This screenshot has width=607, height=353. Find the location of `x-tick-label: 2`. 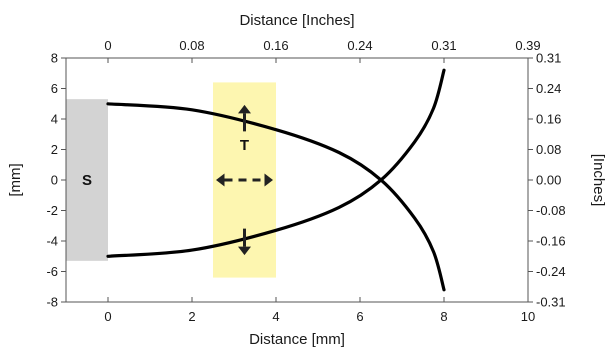

x-tick-label: 2 is located at coordinates (191, 316).